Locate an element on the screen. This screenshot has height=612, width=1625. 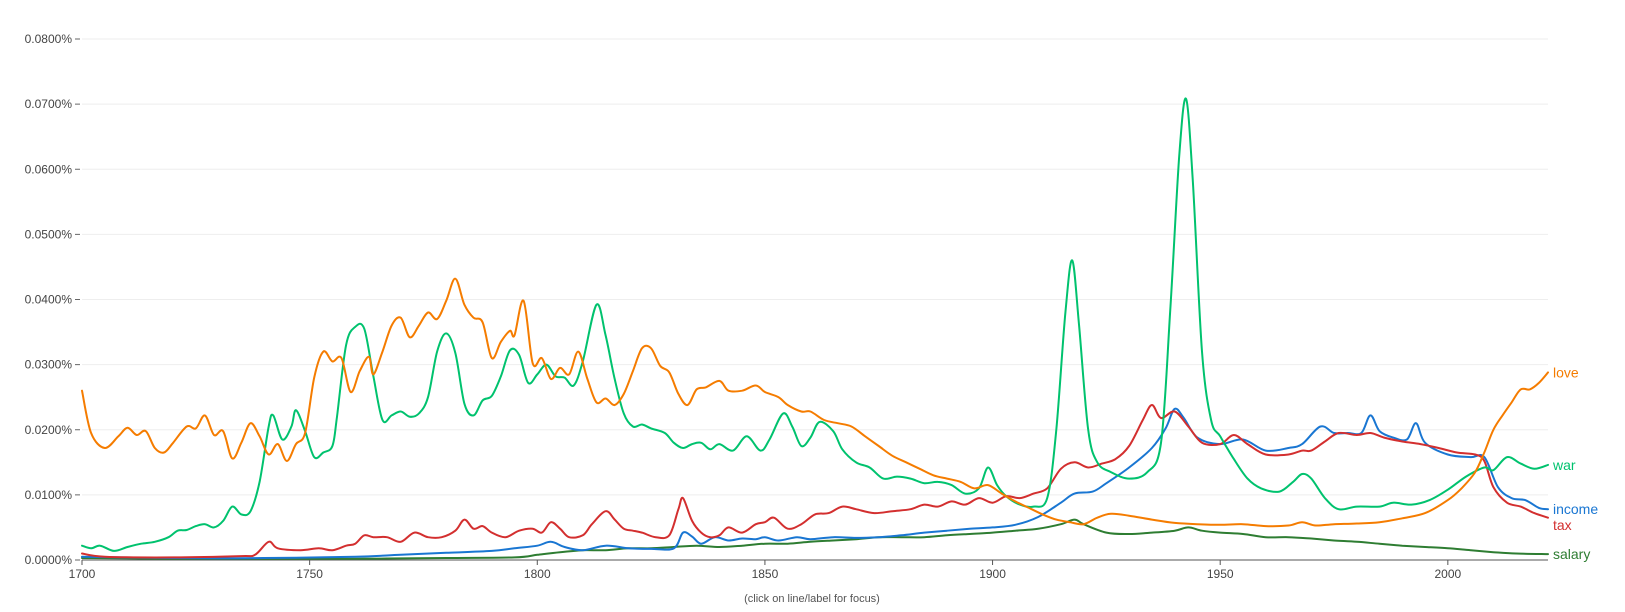
y-tick-label: 0.0600% is located at coordinates (49, 169).